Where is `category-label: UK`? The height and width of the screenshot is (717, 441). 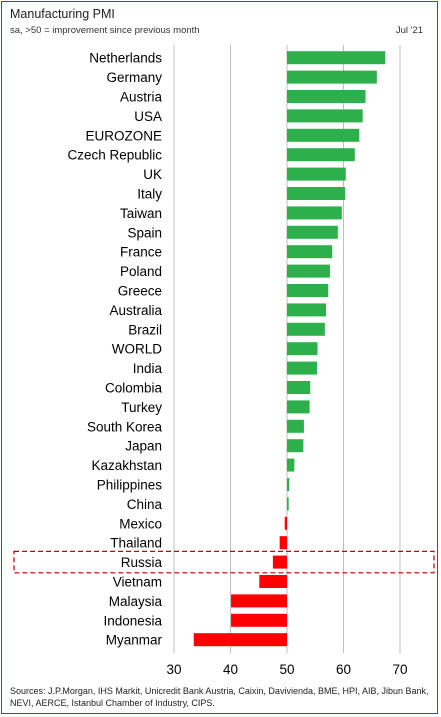 category-label: UK is located at coordinates (152, 174).